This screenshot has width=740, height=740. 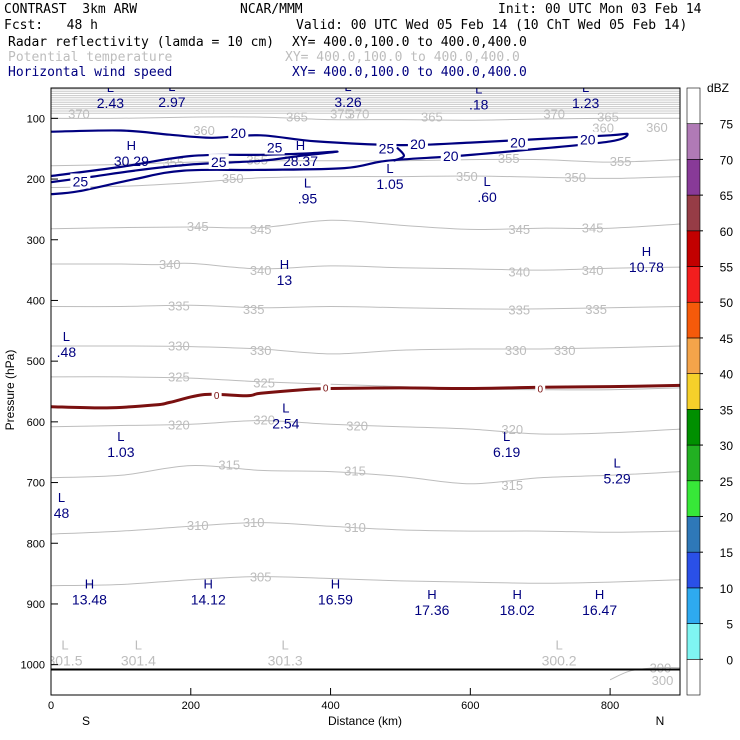 I want to click on x-tick-label: 400, so click(x=330, y=706).